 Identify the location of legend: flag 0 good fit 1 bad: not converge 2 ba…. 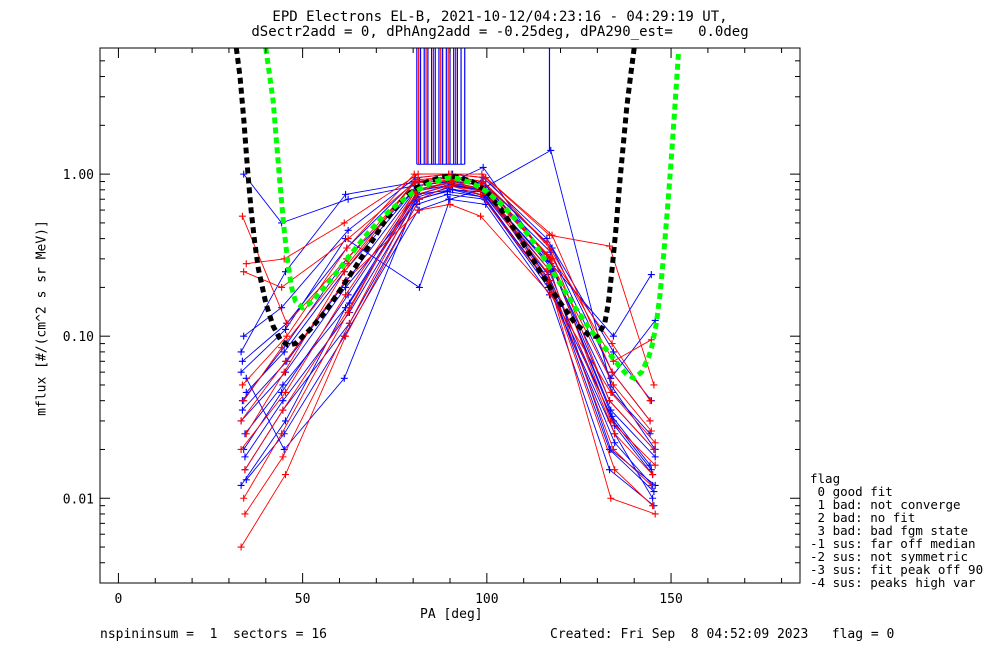
(896, 530).